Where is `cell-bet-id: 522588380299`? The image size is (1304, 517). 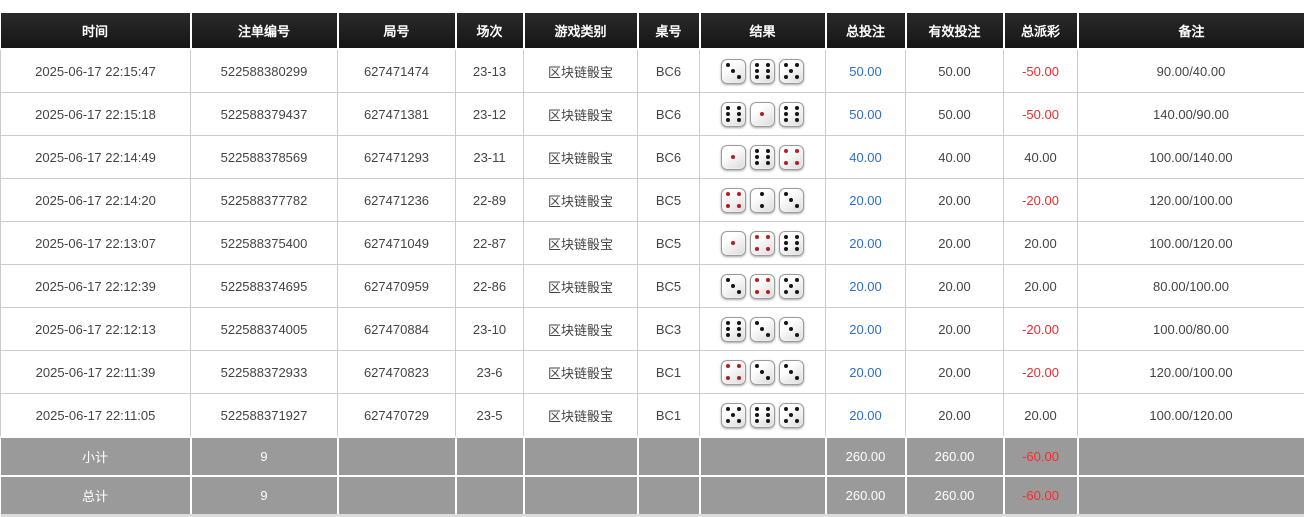 cell-bet-id: 522588380299 is located at coordinates (264, 71).